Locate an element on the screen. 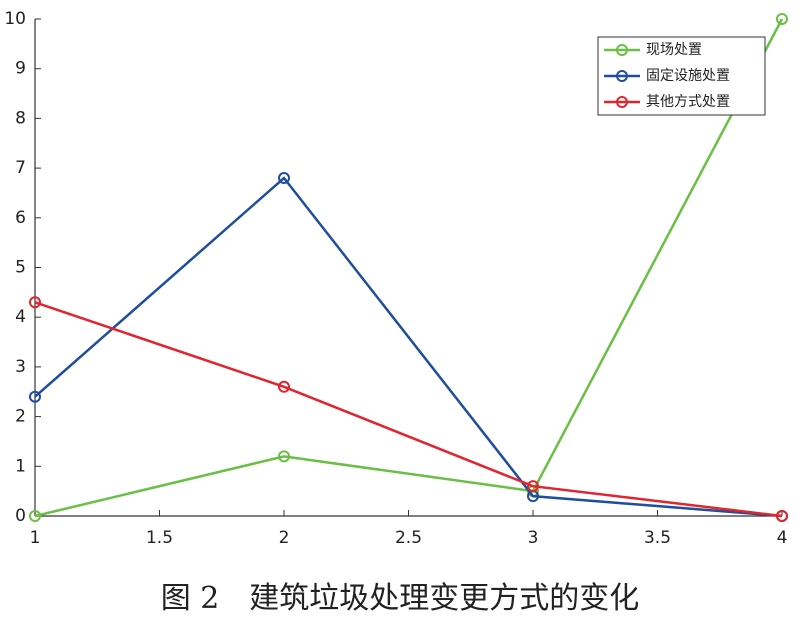  y-tick-label: 1 is located at coordinates (20, 466).